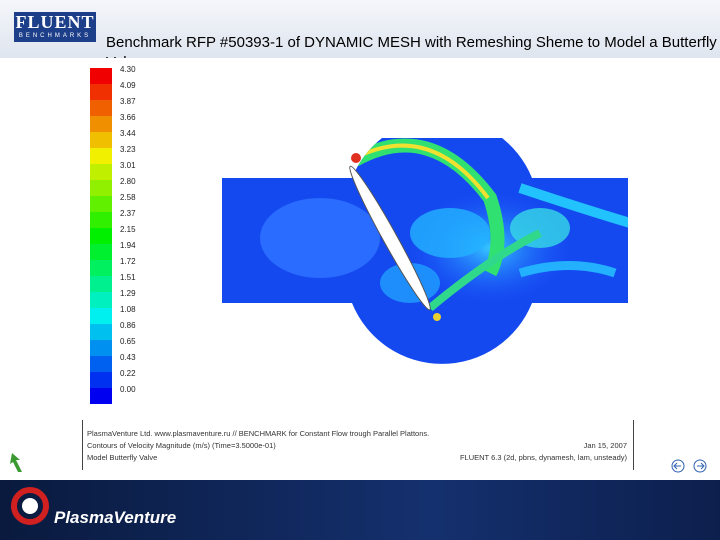 This screenshot has height=540, width=720. I want to click on colorbar-label: 3.44, so click(128, 133).